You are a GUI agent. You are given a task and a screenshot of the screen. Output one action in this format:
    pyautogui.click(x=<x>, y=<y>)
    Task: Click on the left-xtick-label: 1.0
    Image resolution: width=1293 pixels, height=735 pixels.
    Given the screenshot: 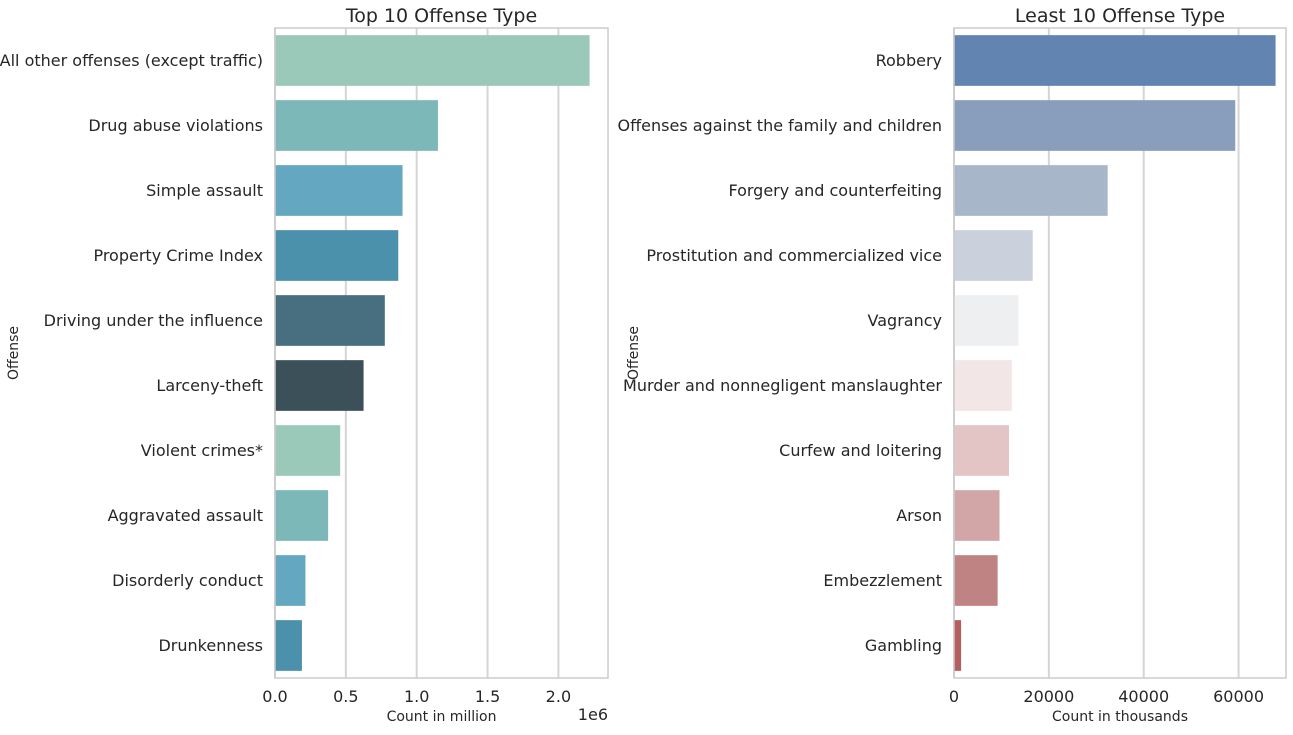 What is the action you would take?
    pyautogui.click(x=416, y=696)
    